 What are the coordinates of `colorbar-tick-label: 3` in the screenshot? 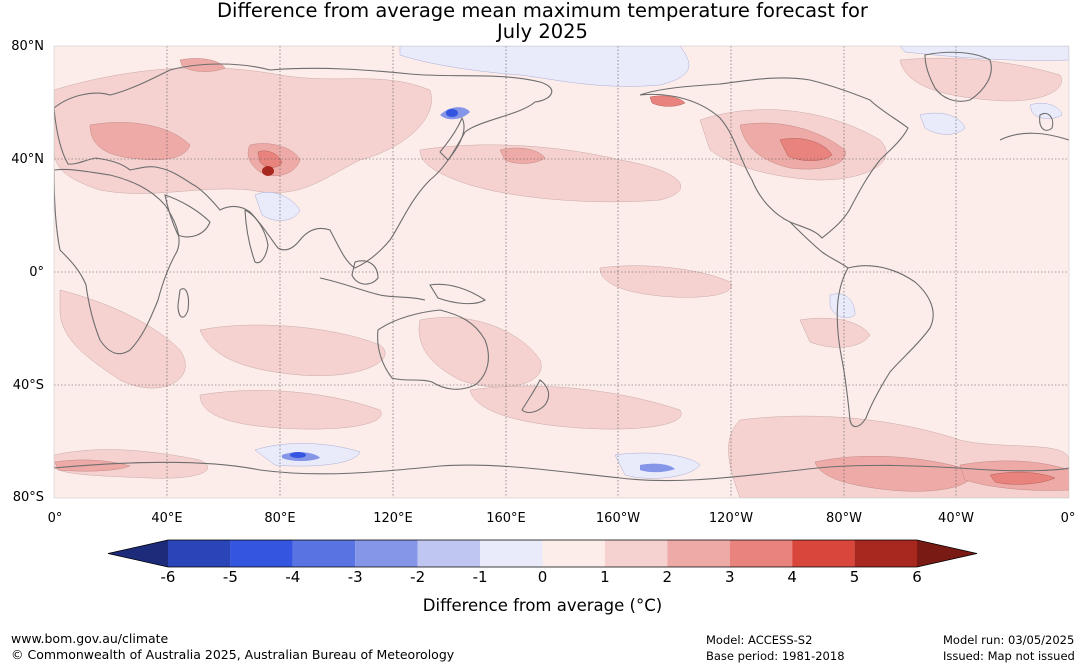 It's located at (729, 577).